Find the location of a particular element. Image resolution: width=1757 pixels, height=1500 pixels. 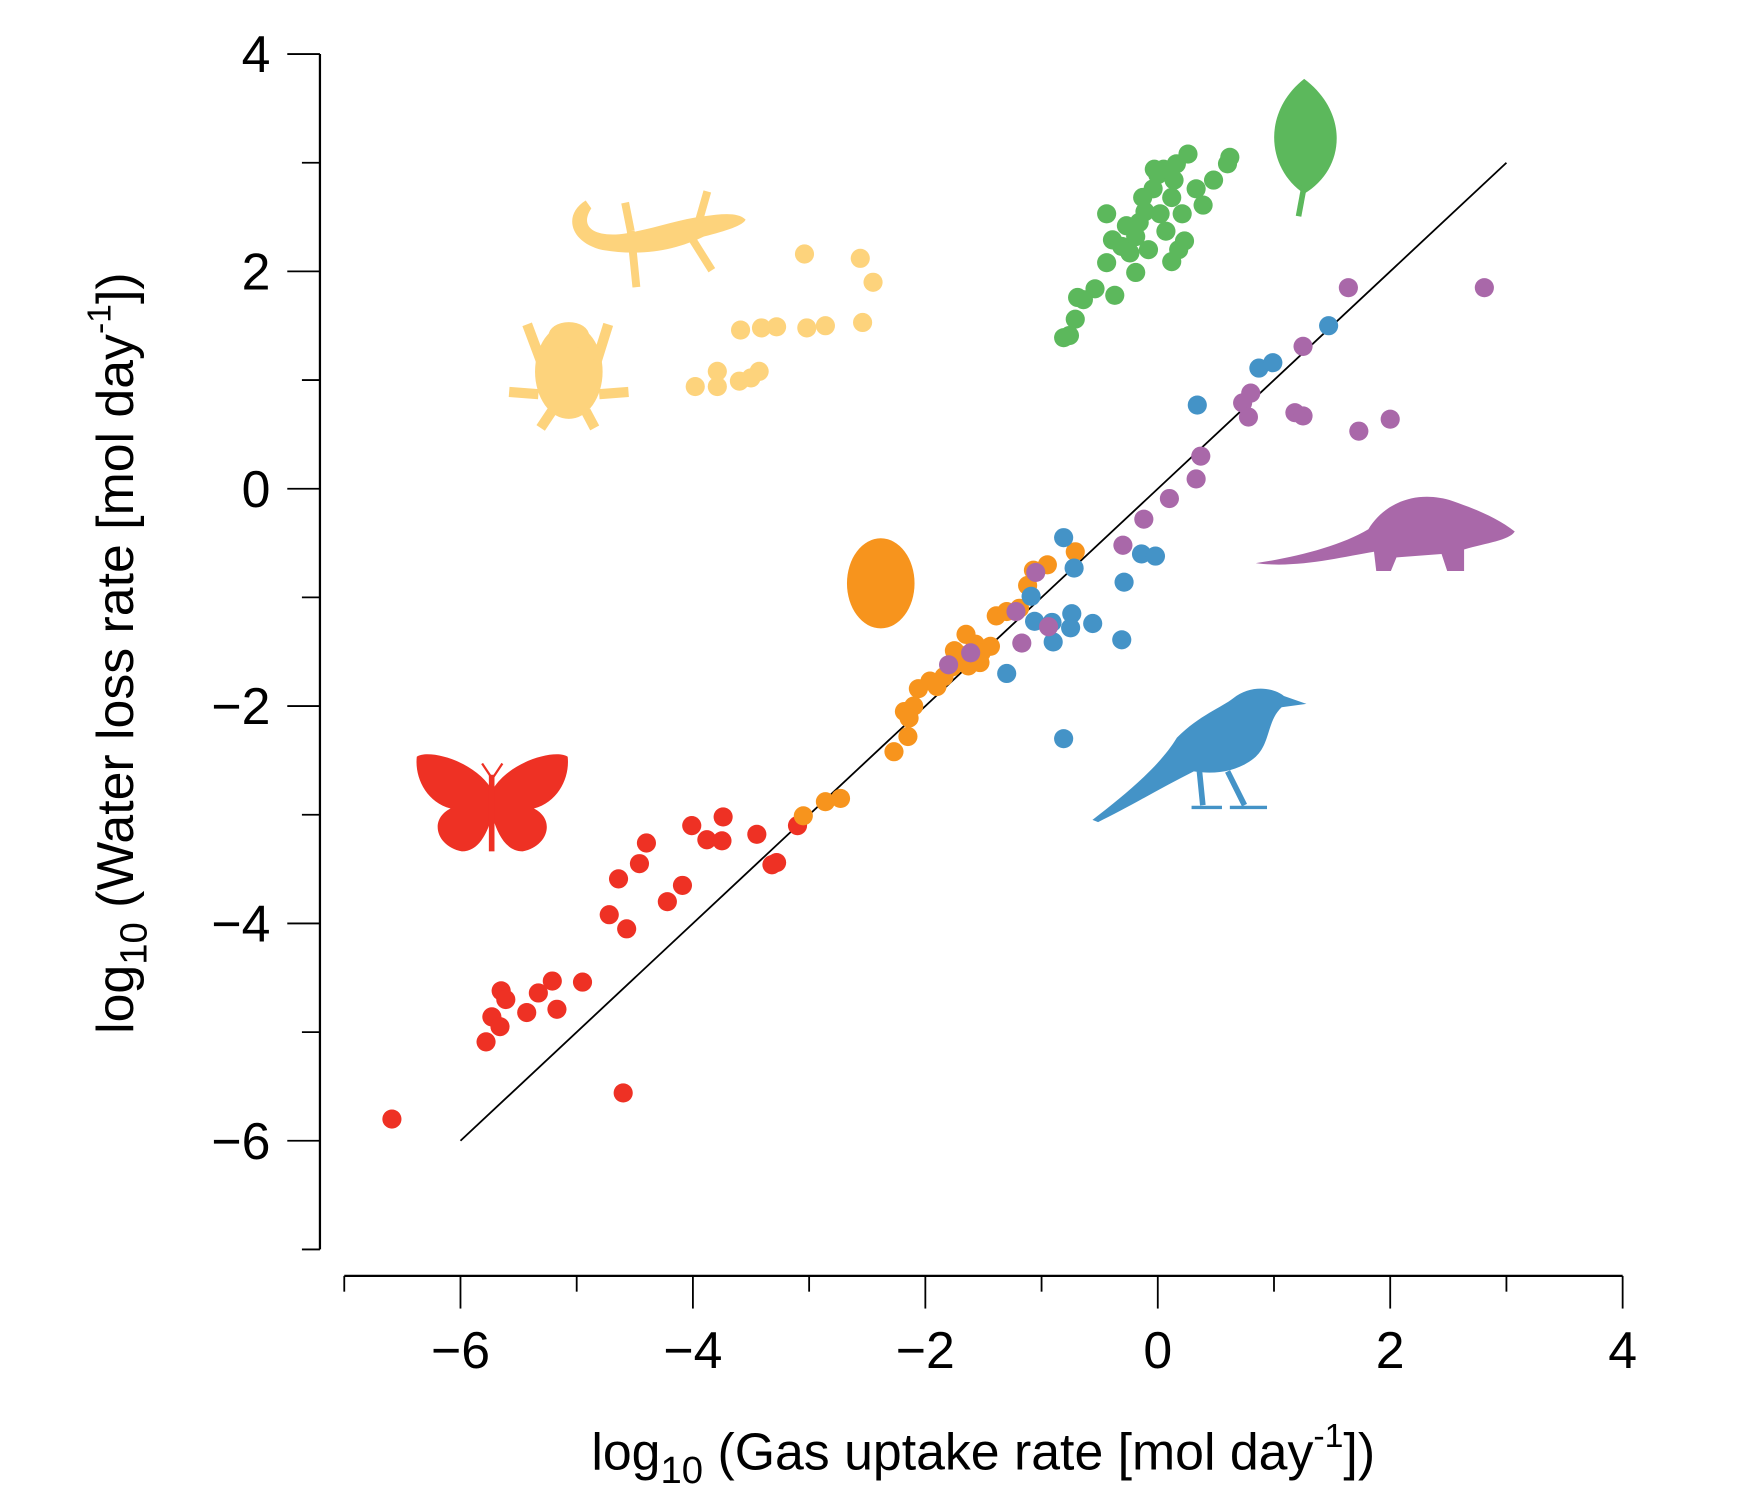

series-eggs is located at coordinates (939, 684).